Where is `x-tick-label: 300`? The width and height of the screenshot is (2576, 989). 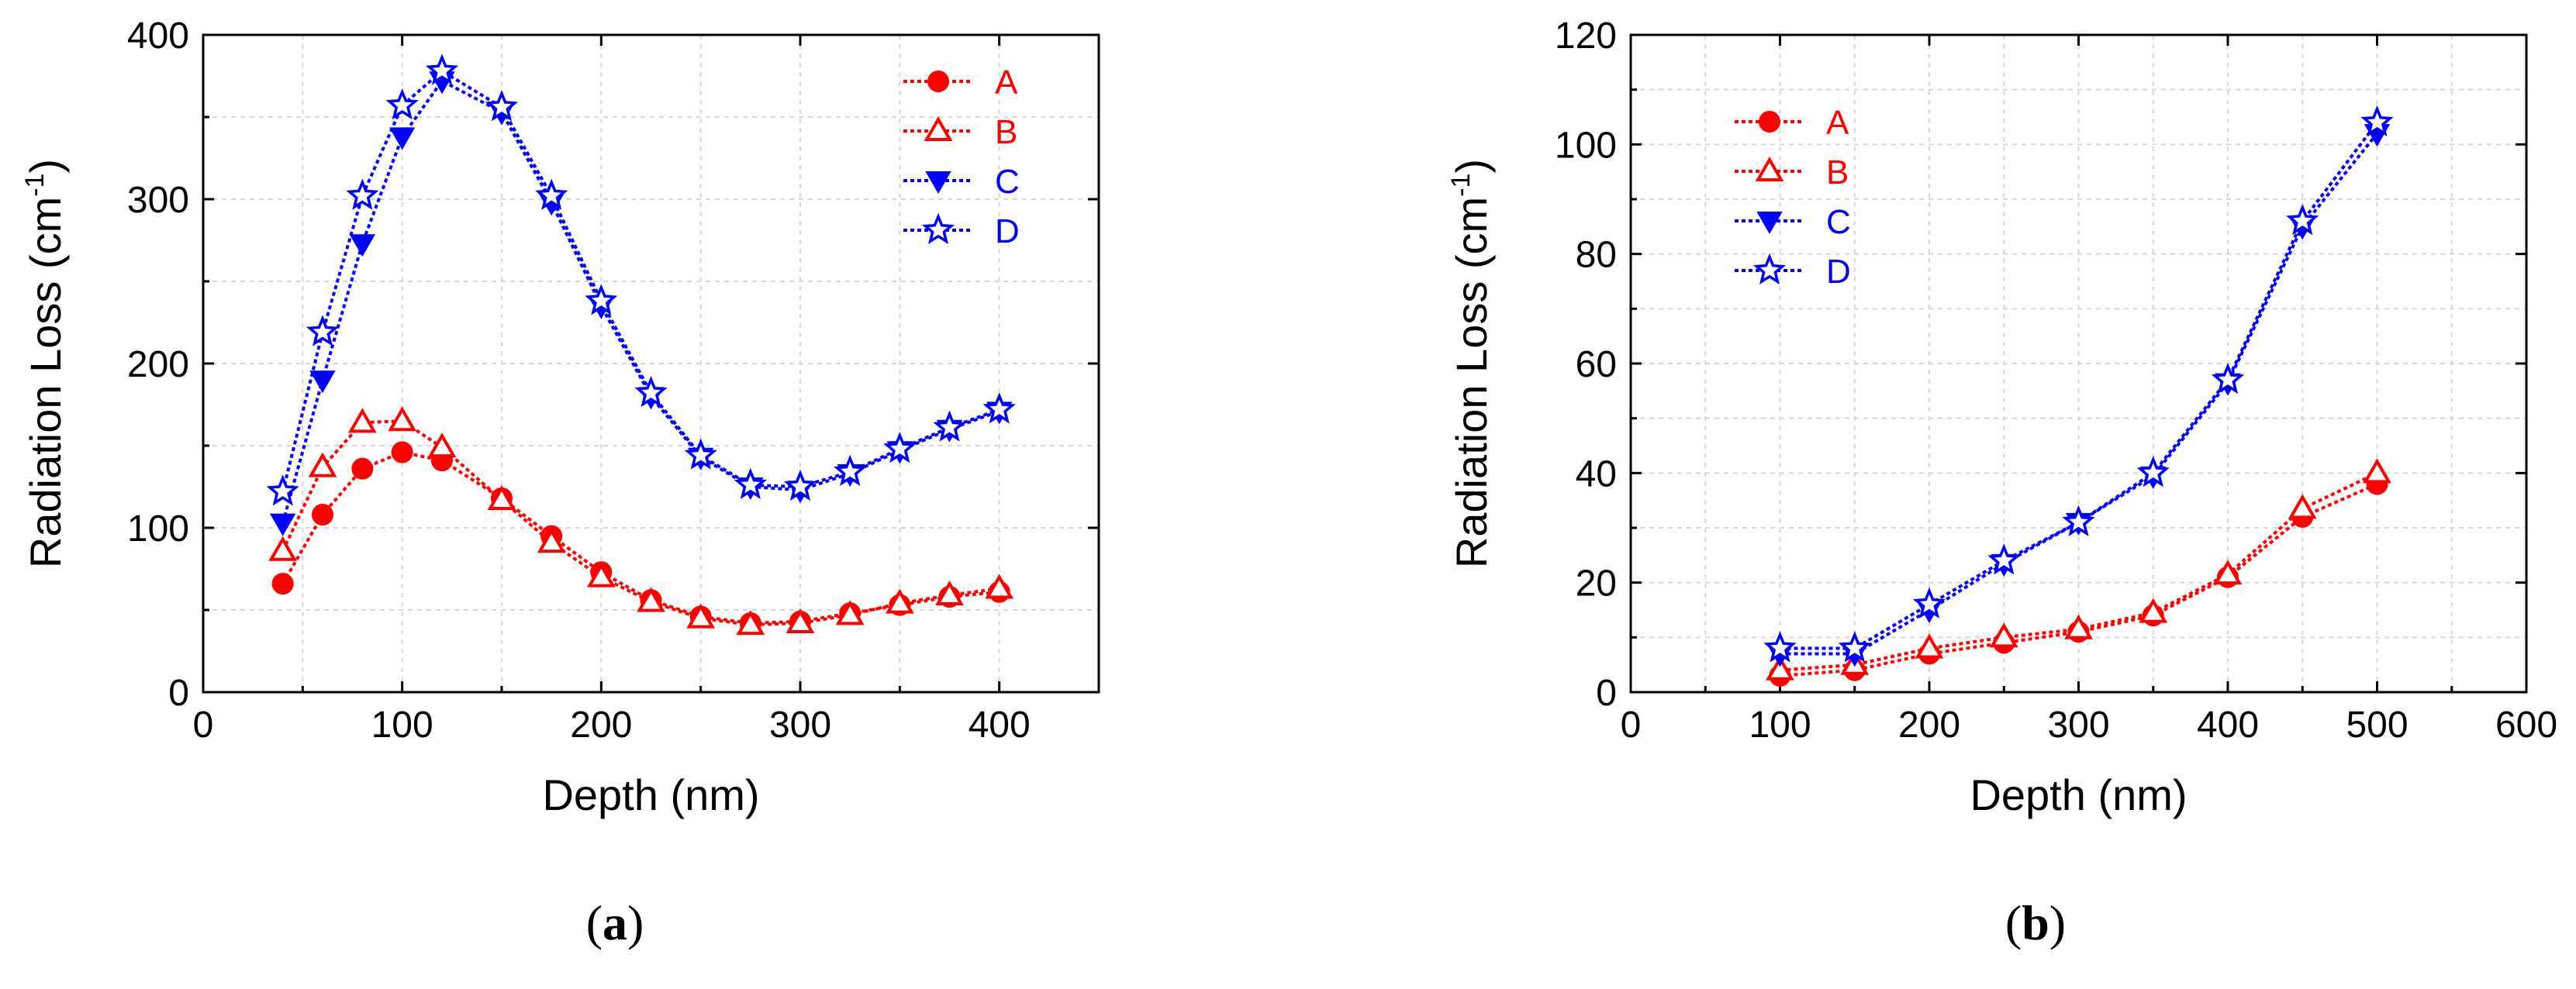 x-tick-label: 300 is located at coordinates (800, 725).